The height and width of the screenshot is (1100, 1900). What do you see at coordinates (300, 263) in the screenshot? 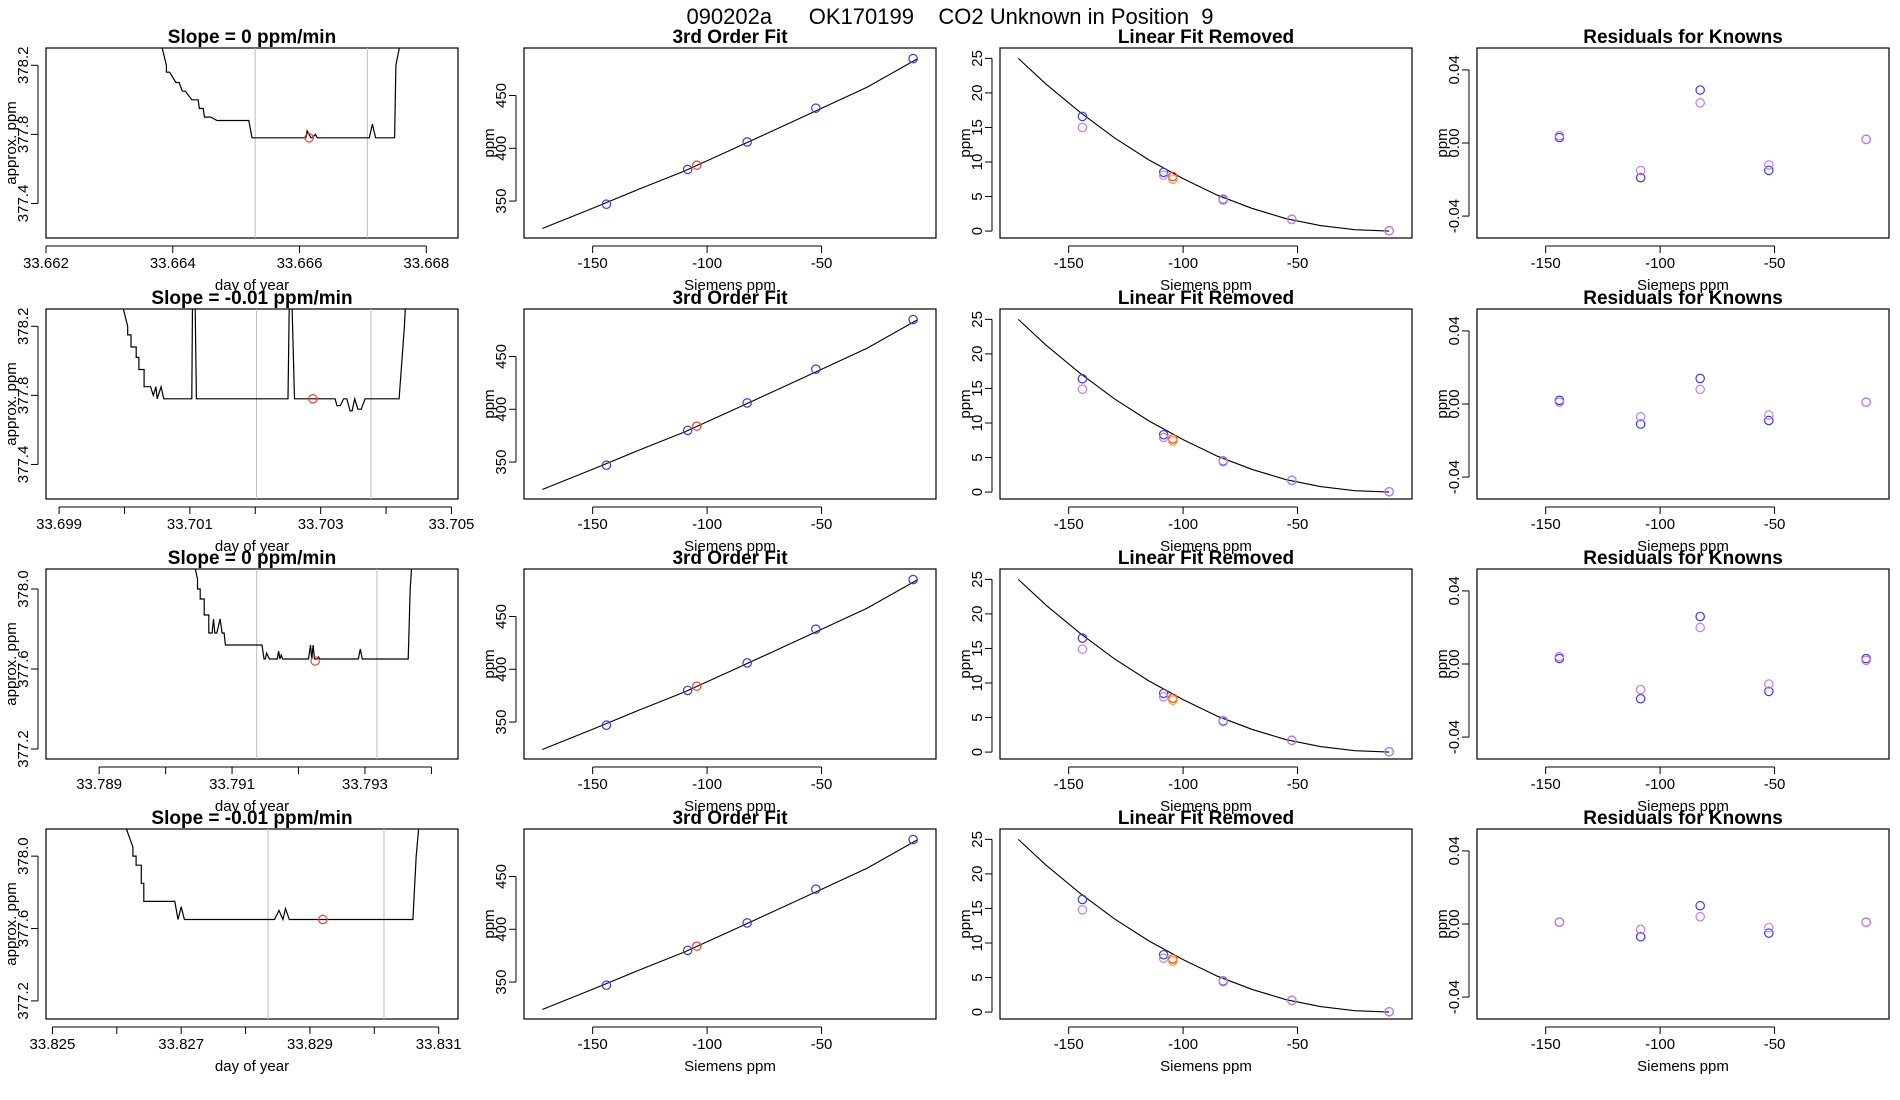
I see `x-tick-label: 33.666` at bounding box center [300, 263].